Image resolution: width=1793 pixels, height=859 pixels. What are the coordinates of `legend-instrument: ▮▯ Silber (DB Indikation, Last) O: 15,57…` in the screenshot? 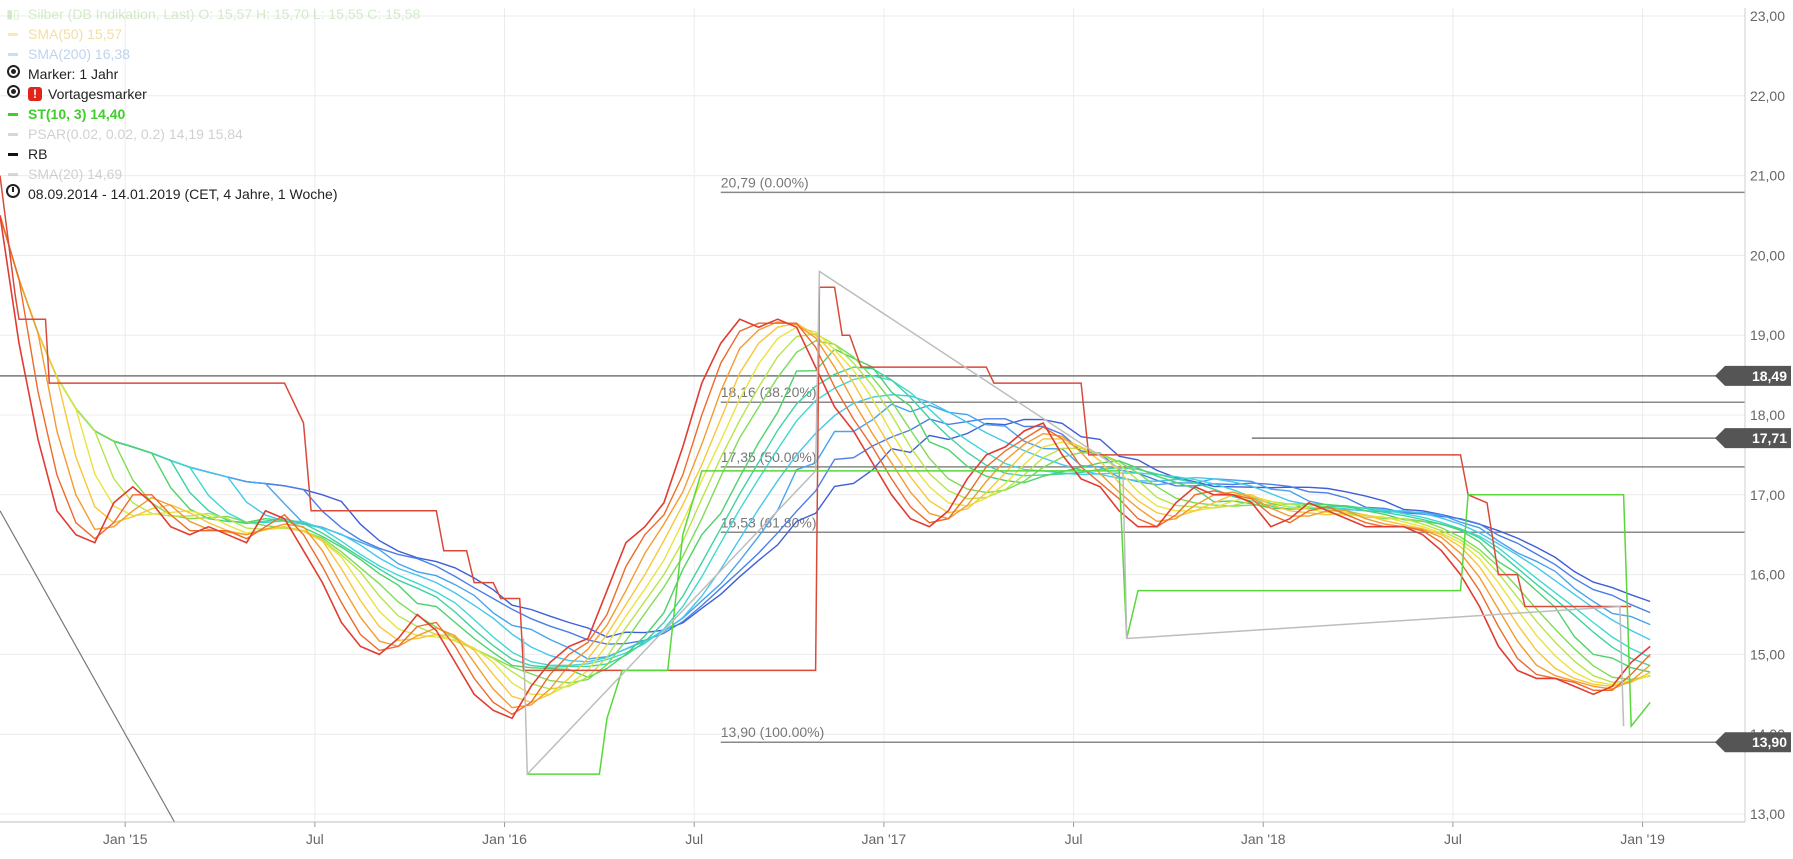 It's located at (213, 14).